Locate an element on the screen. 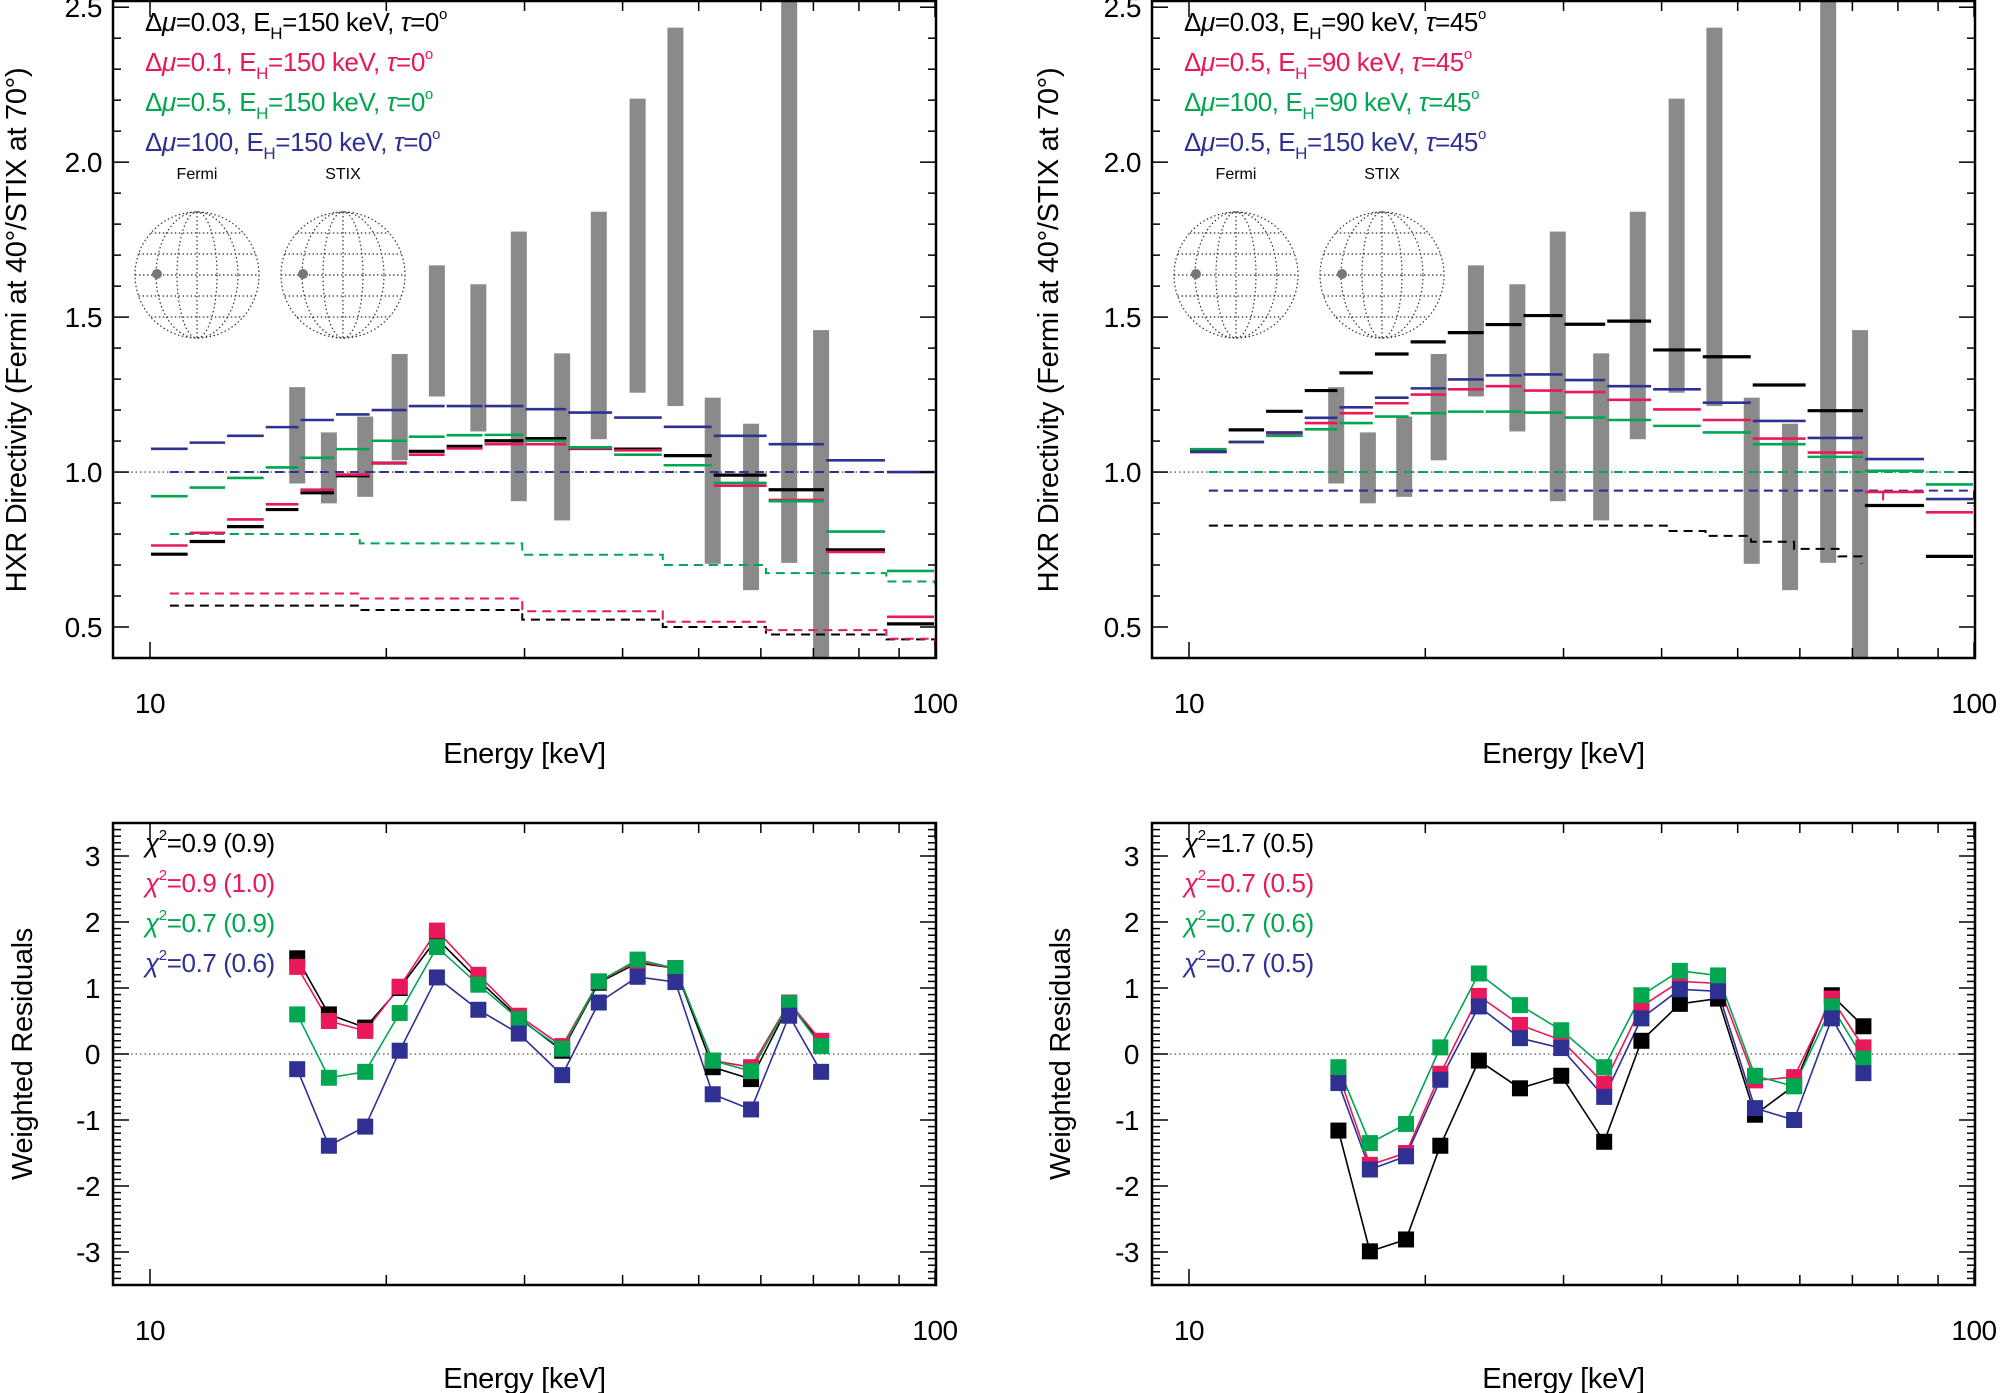 This screenshot has width=2000, height=1393. plot-area is located at coordinates (524, 1038).